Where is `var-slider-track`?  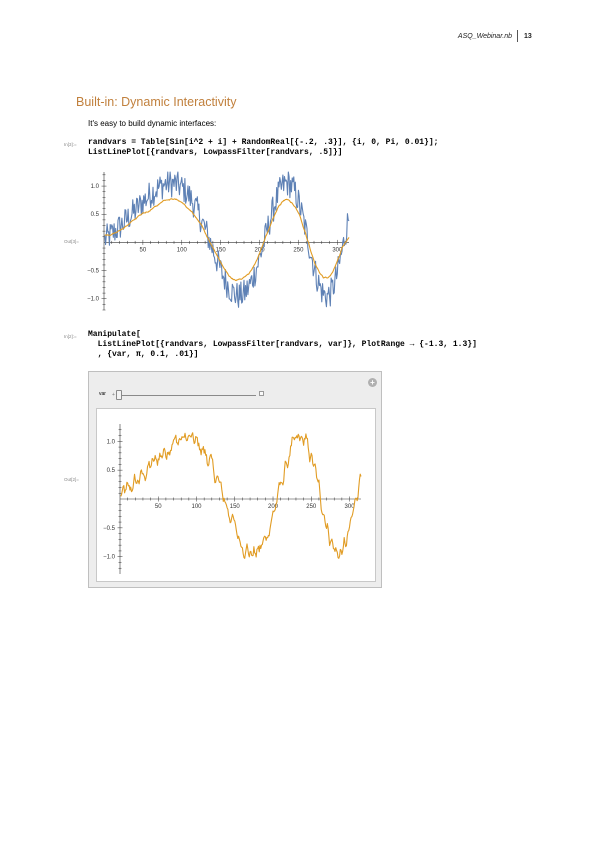 var-slider-track is located at coordinates (187, 395).